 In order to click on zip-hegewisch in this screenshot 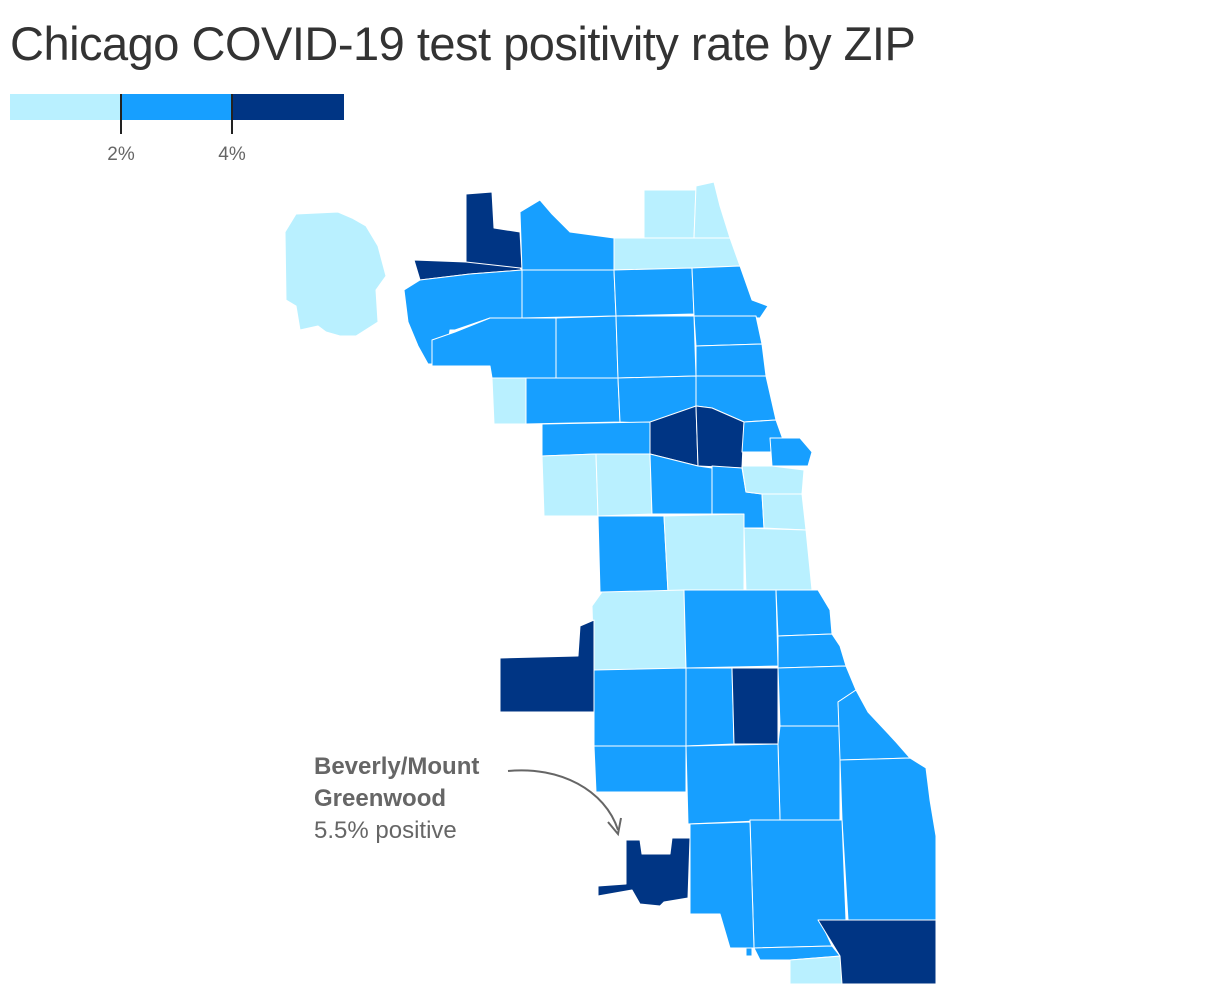, I will do `click(877, 952)`.